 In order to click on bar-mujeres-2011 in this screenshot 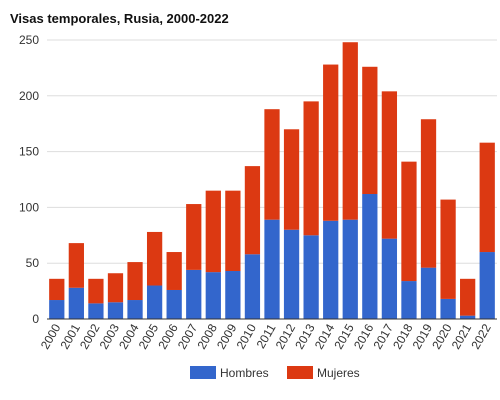, I will do `click(272, 164)`.